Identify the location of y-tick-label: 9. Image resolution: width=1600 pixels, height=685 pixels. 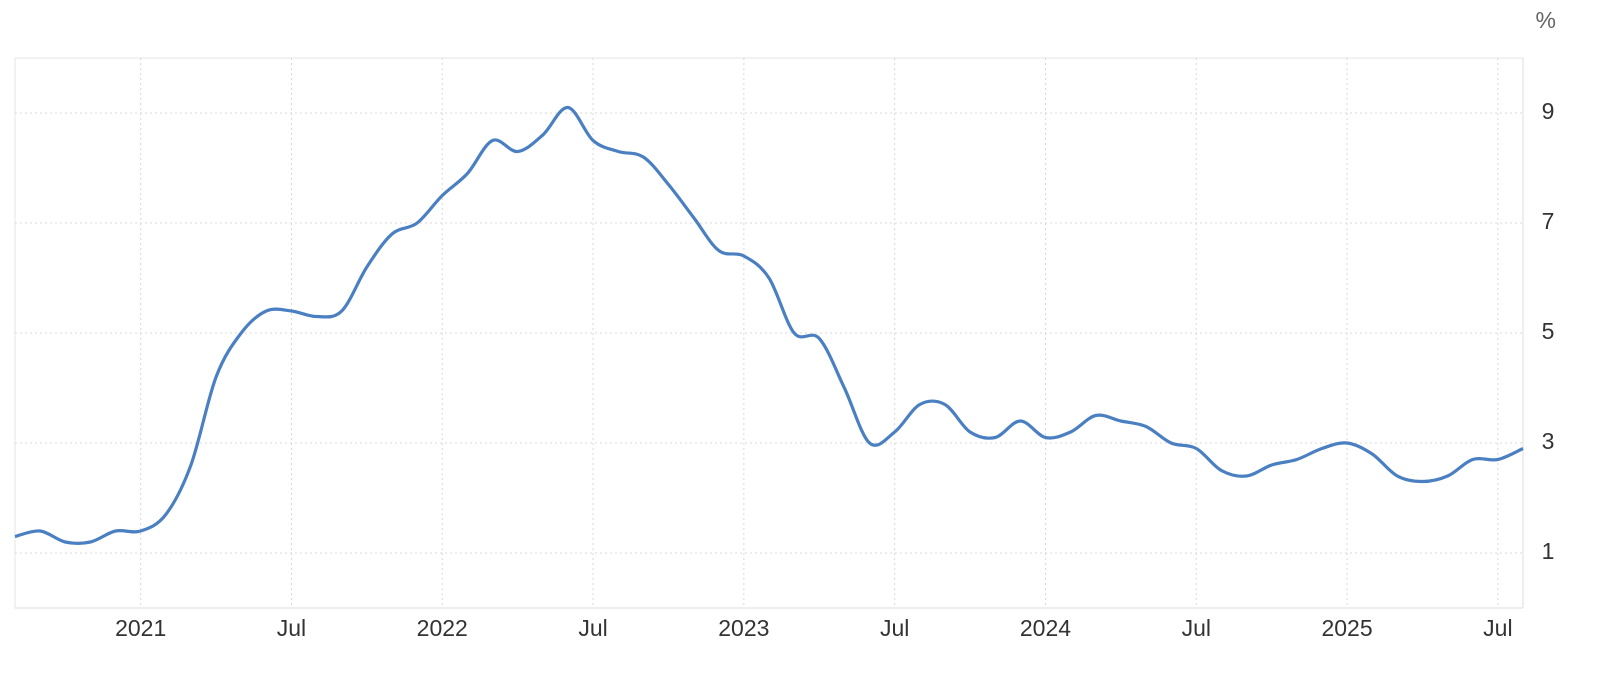
(1548, 111).